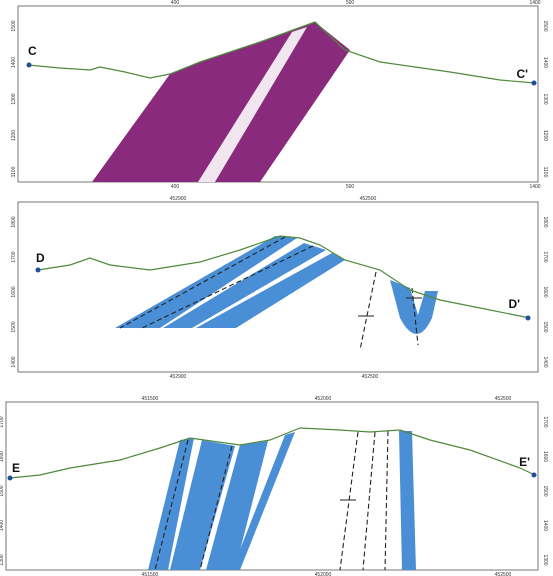 The height and width of the screenshot is (576, 553). Describe the element at coordinates (522, 74) in the screenshot. I see `section-label: C'` at that location.